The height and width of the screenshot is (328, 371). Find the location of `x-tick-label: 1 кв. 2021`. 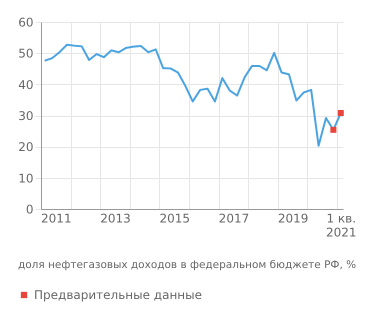

x-tick-label: 1 кв. 2021 is located at coordinates (341, 226).